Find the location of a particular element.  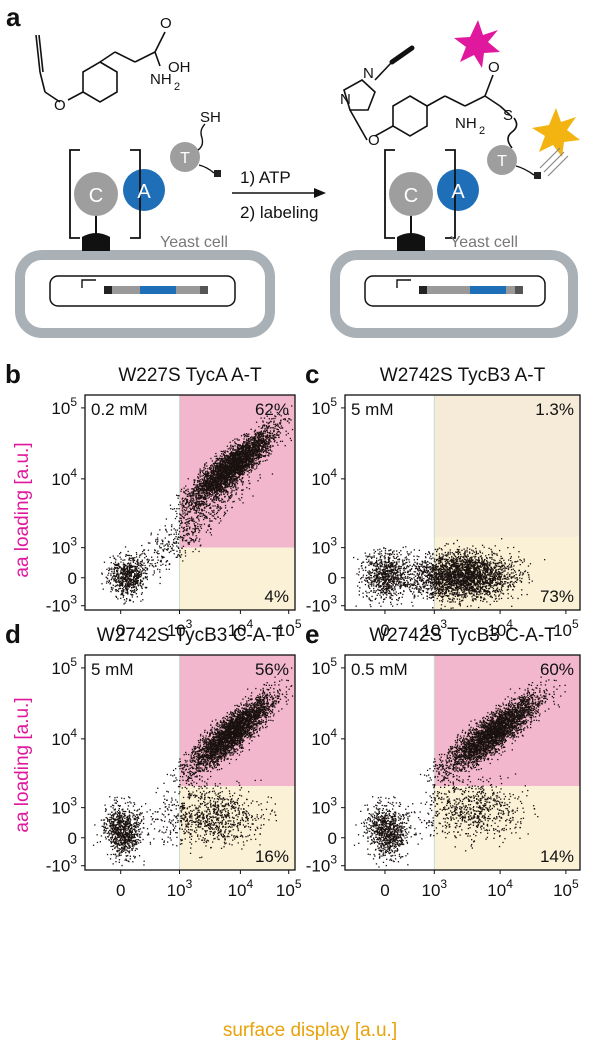

upper-percent: 62% is located at coordinates (272, 409).